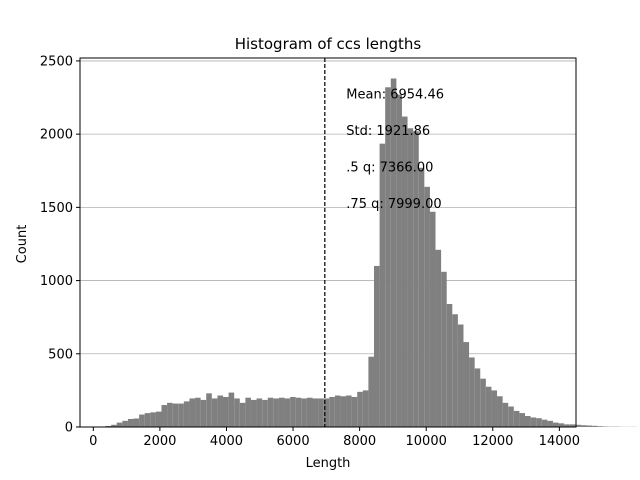  I want to click on annotation-label: Mean: 6954.46, so click(395, 94).